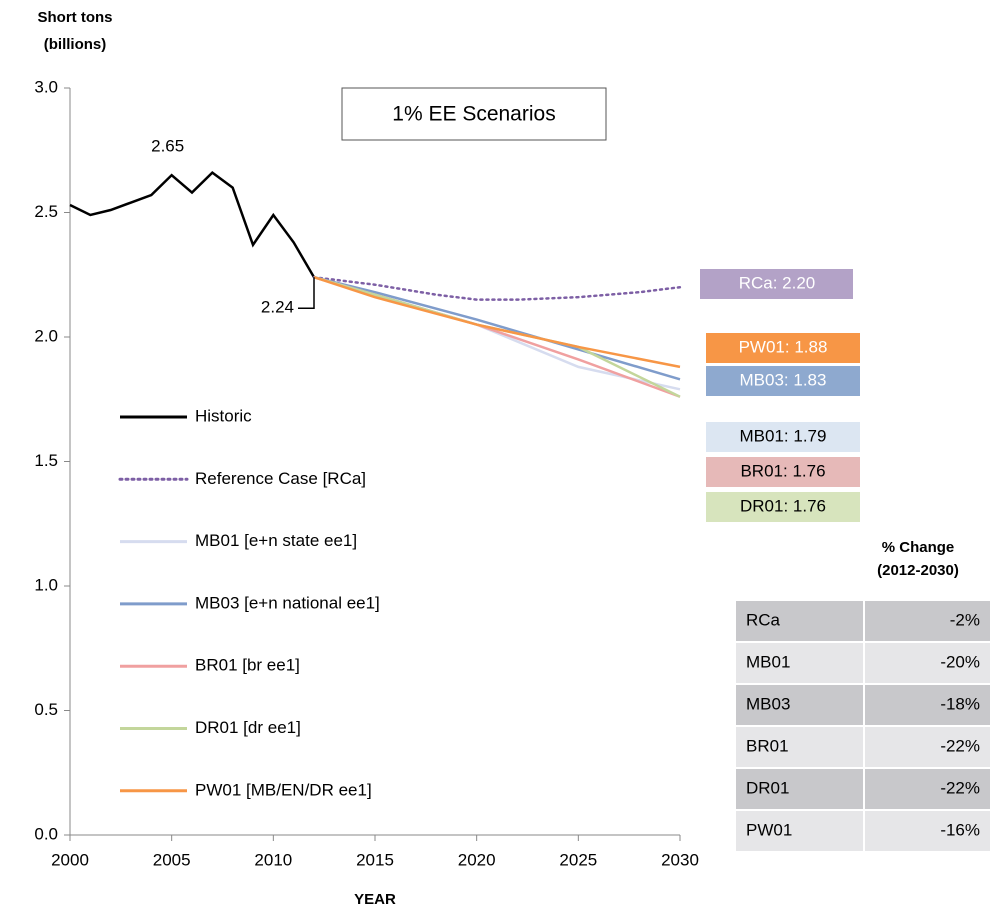  I want to click on x-tick-label: 2010, so click(273, 859).